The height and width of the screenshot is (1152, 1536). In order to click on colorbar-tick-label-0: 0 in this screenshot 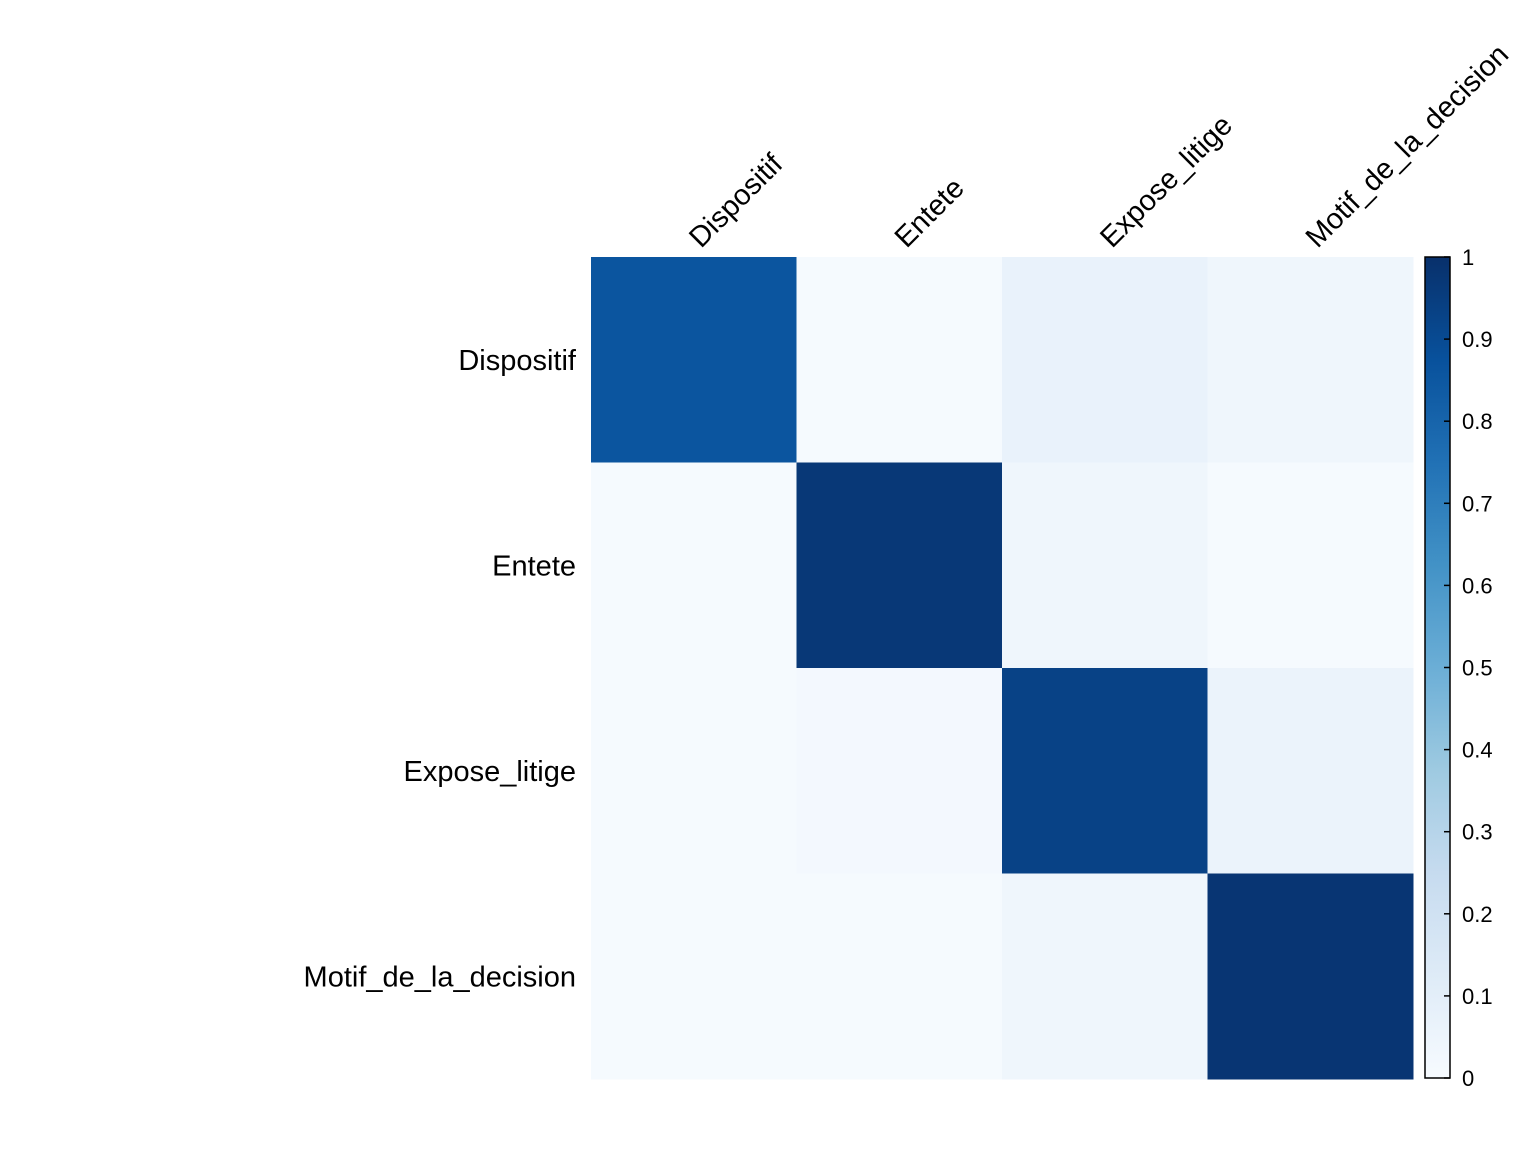, I will do `click(1468, 1078)`.